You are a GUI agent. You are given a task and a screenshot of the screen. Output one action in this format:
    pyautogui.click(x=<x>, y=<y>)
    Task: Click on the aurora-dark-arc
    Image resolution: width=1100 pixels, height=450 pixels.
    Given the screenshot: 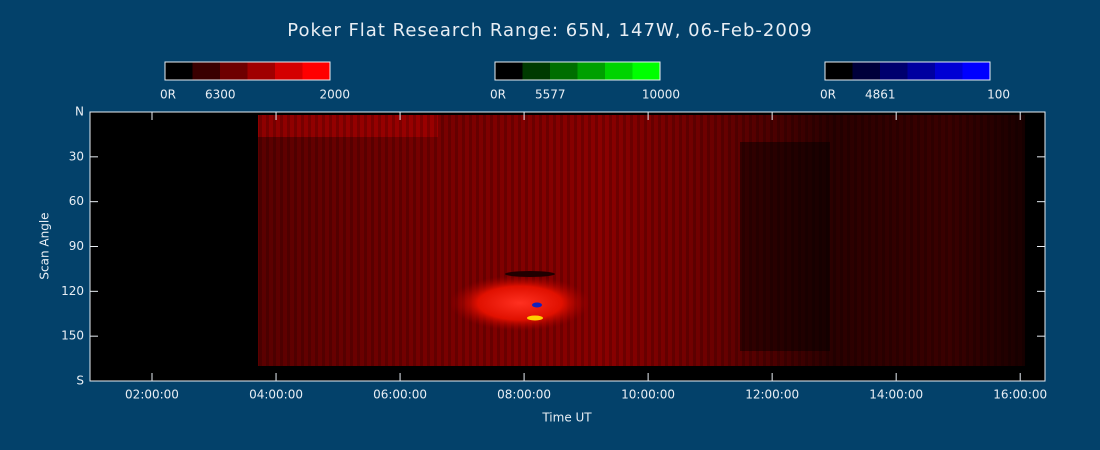 What is the action you would take?
    pyautogui.click(x=530, y=274)
    